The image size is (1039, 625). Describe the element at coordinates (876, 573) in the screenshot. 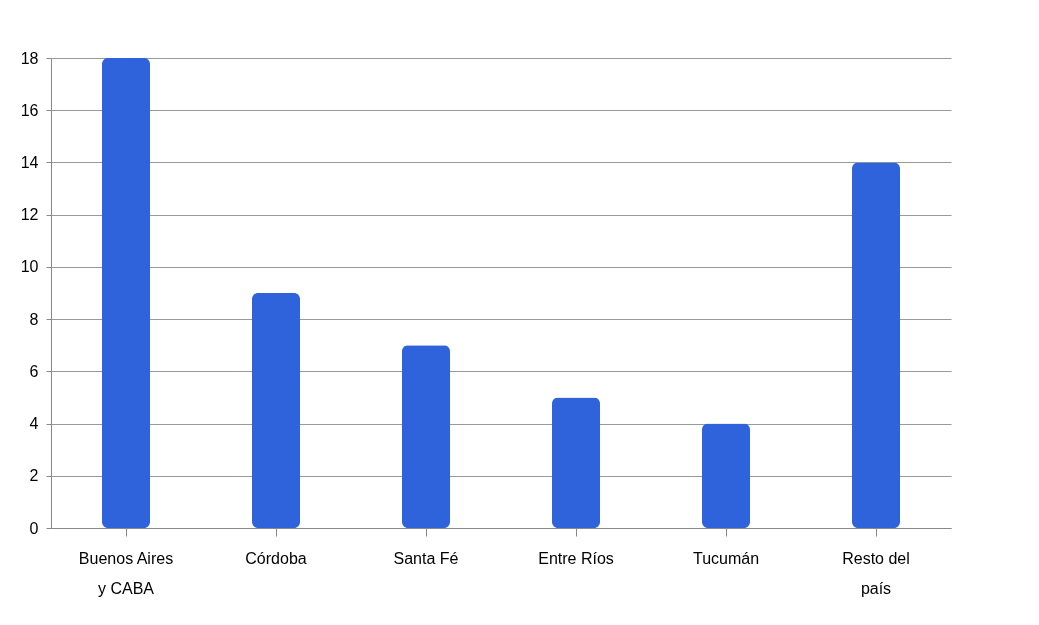

I see `x-tick-label: Resto del país` at that location.